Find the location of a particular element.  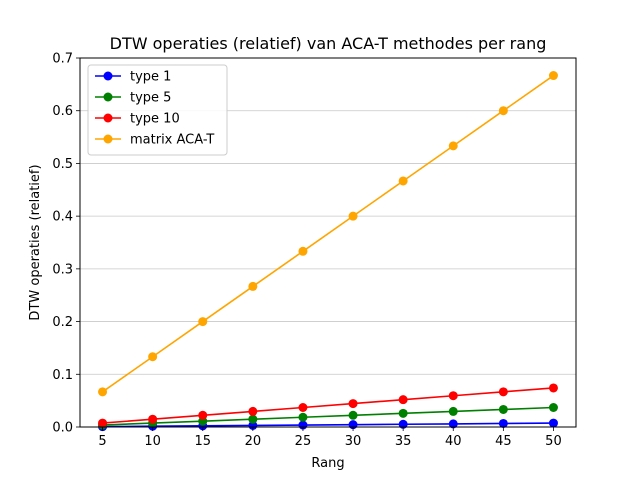

x-tick-label-2: 15 is located at coordinates (202, 441).